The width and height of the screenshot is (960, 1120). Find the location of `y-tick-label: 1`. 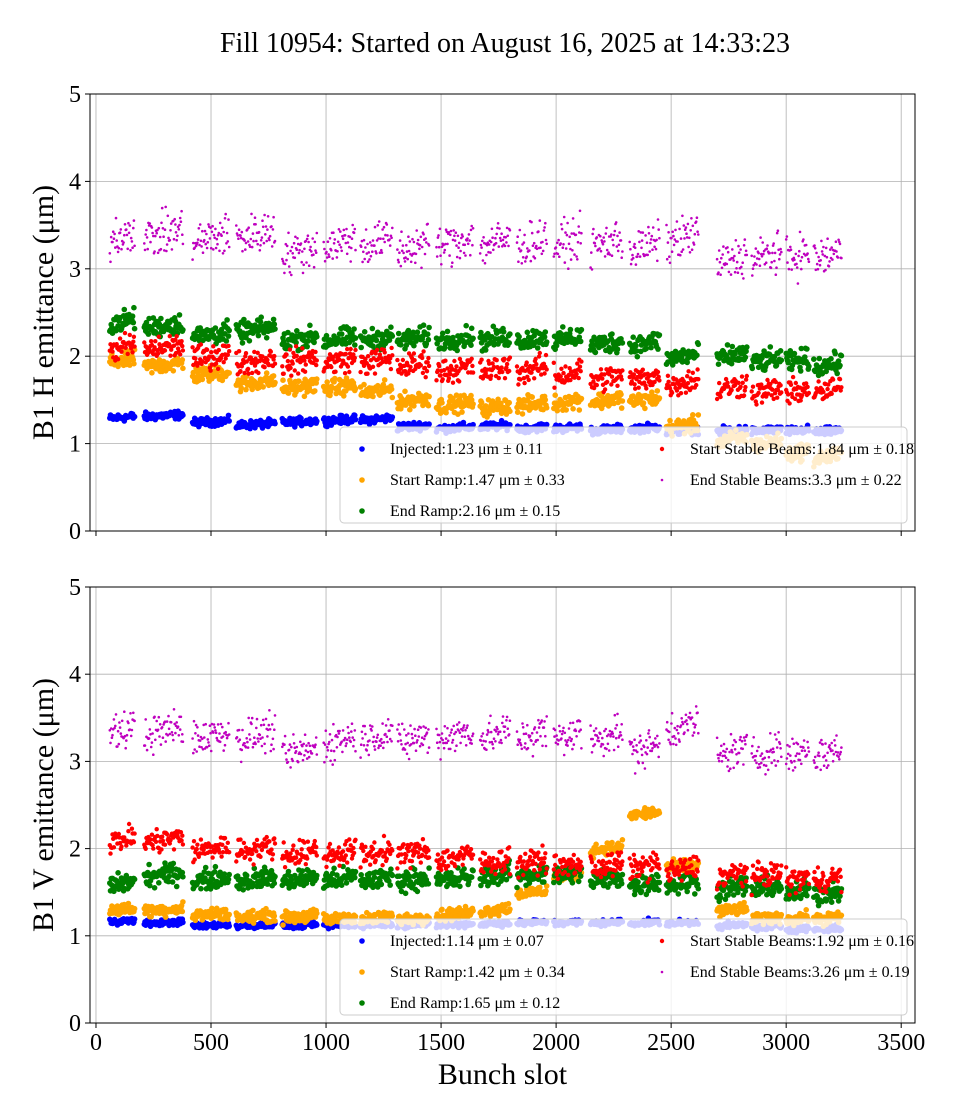

y-tick-label: 1 is located at coordinates (75, 445).